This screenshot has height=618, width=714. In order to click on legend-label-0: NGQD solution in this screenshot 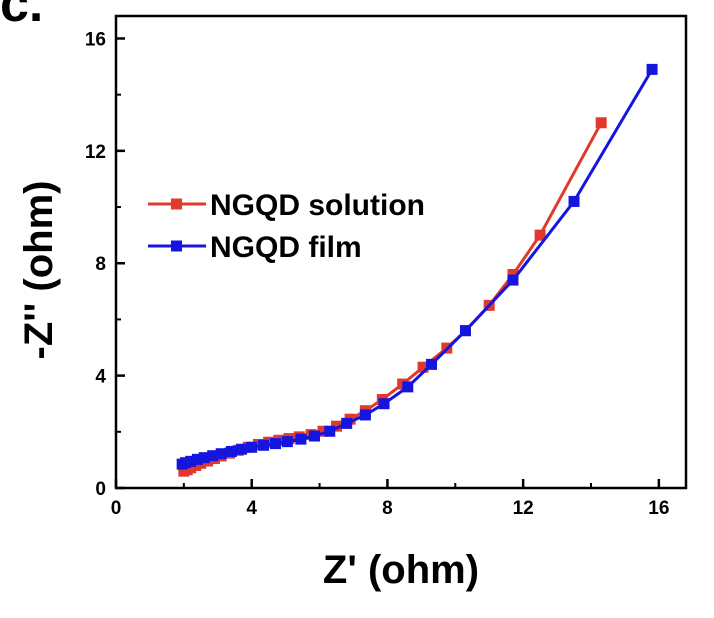, I will do `click(317, 205)`.